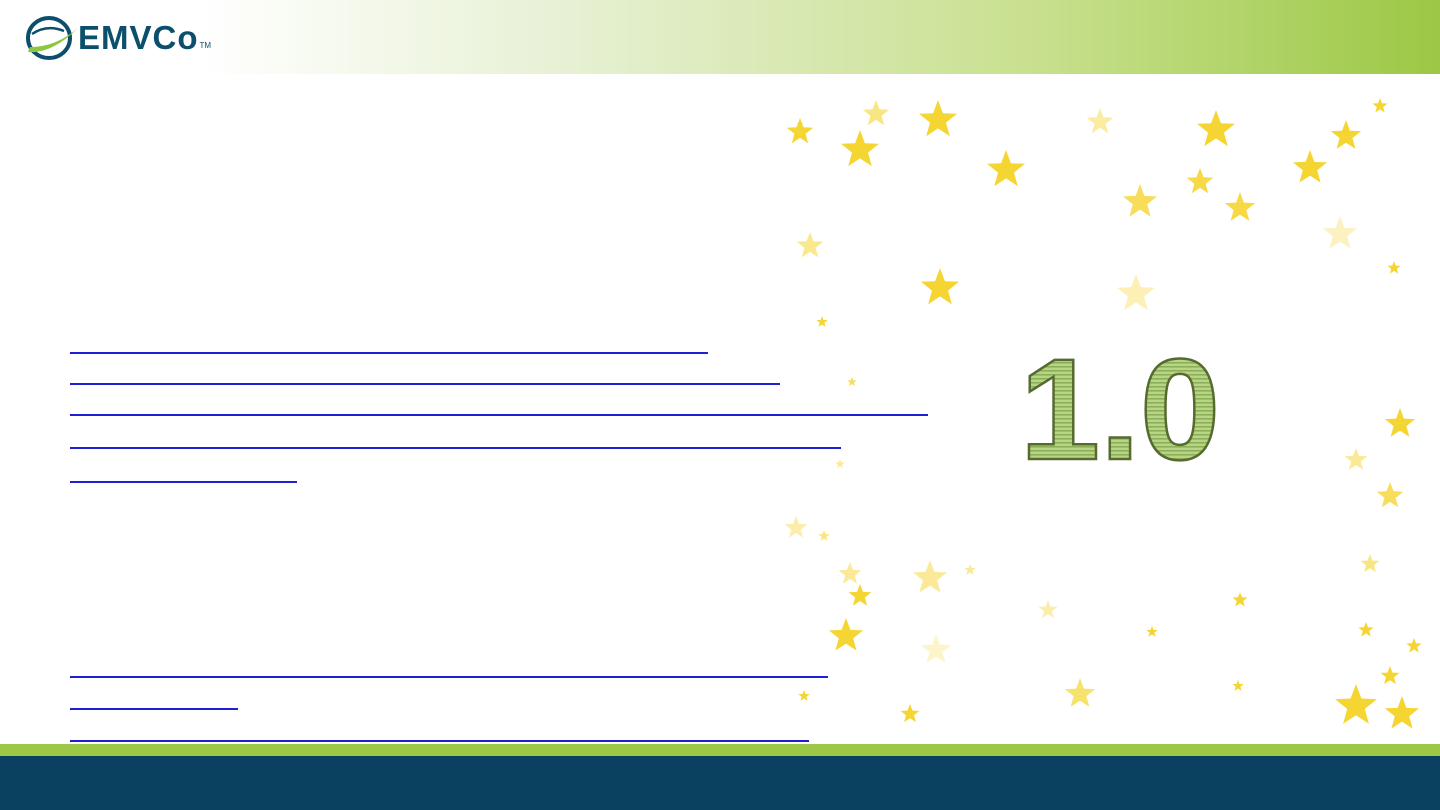 The width and height of the screenshot is (1440, 810). I want to click on logo-trademark: TM, so click(205, 45).